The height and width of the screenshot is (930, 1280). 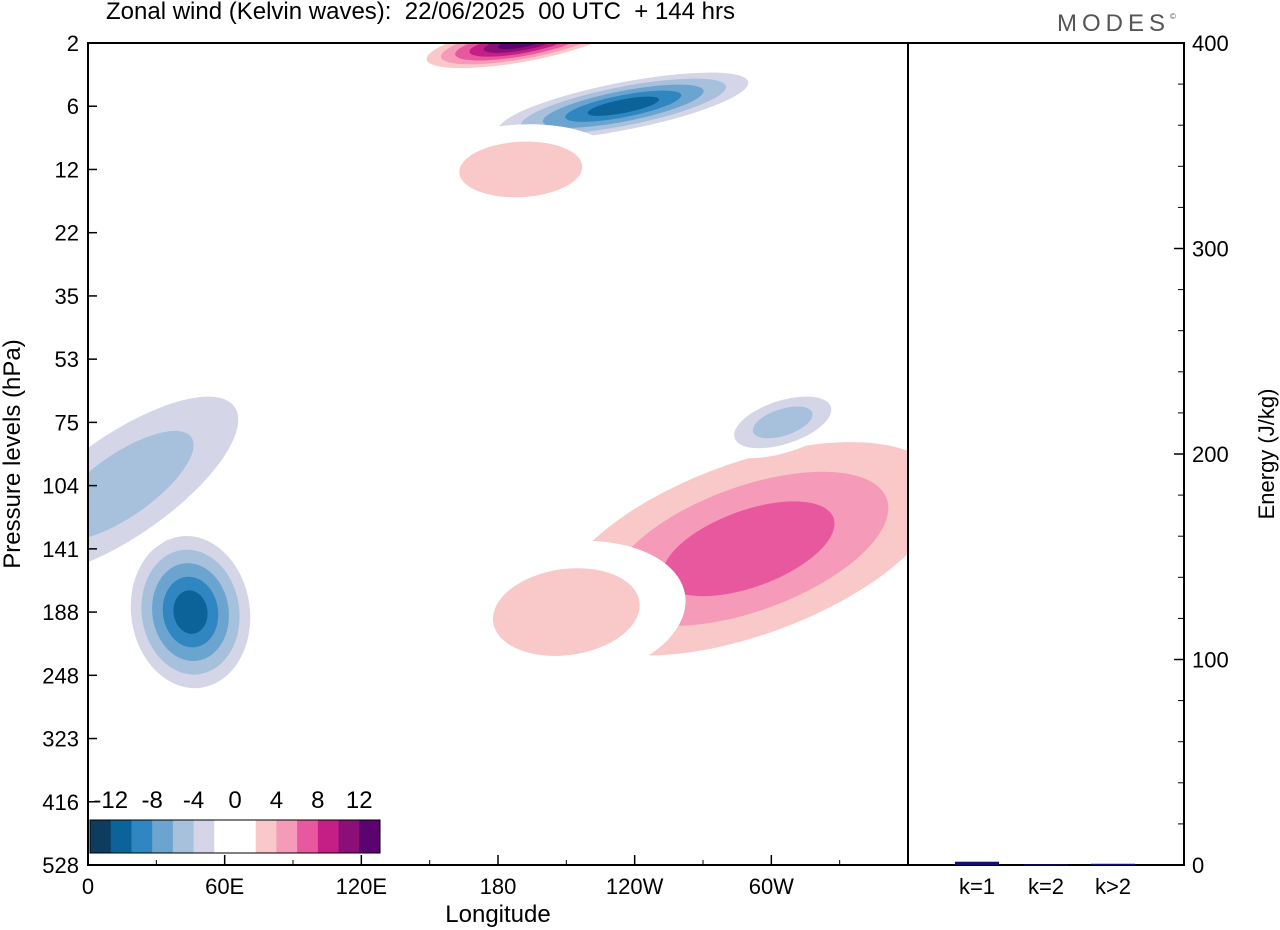 What do you see at coordinates (1210, 660) in the screenshot?
I see `energy-tick-label: 100` at bounding box center [1210, 660].